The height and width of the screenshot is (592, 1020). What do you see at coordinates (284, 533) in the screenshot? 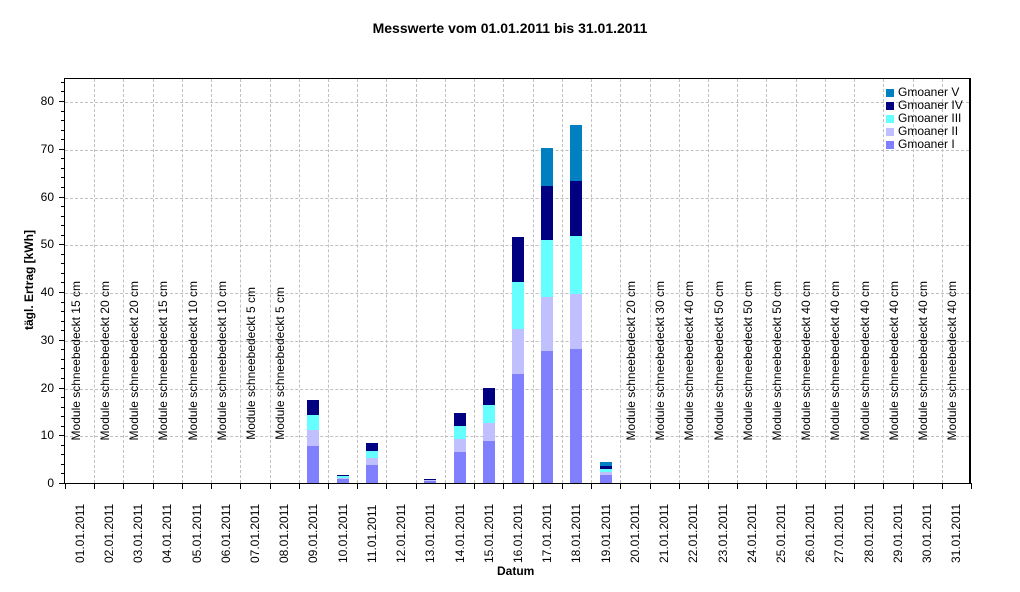
I see `x-tick-label: 08.01.2011` at bounding box center [284, 533].